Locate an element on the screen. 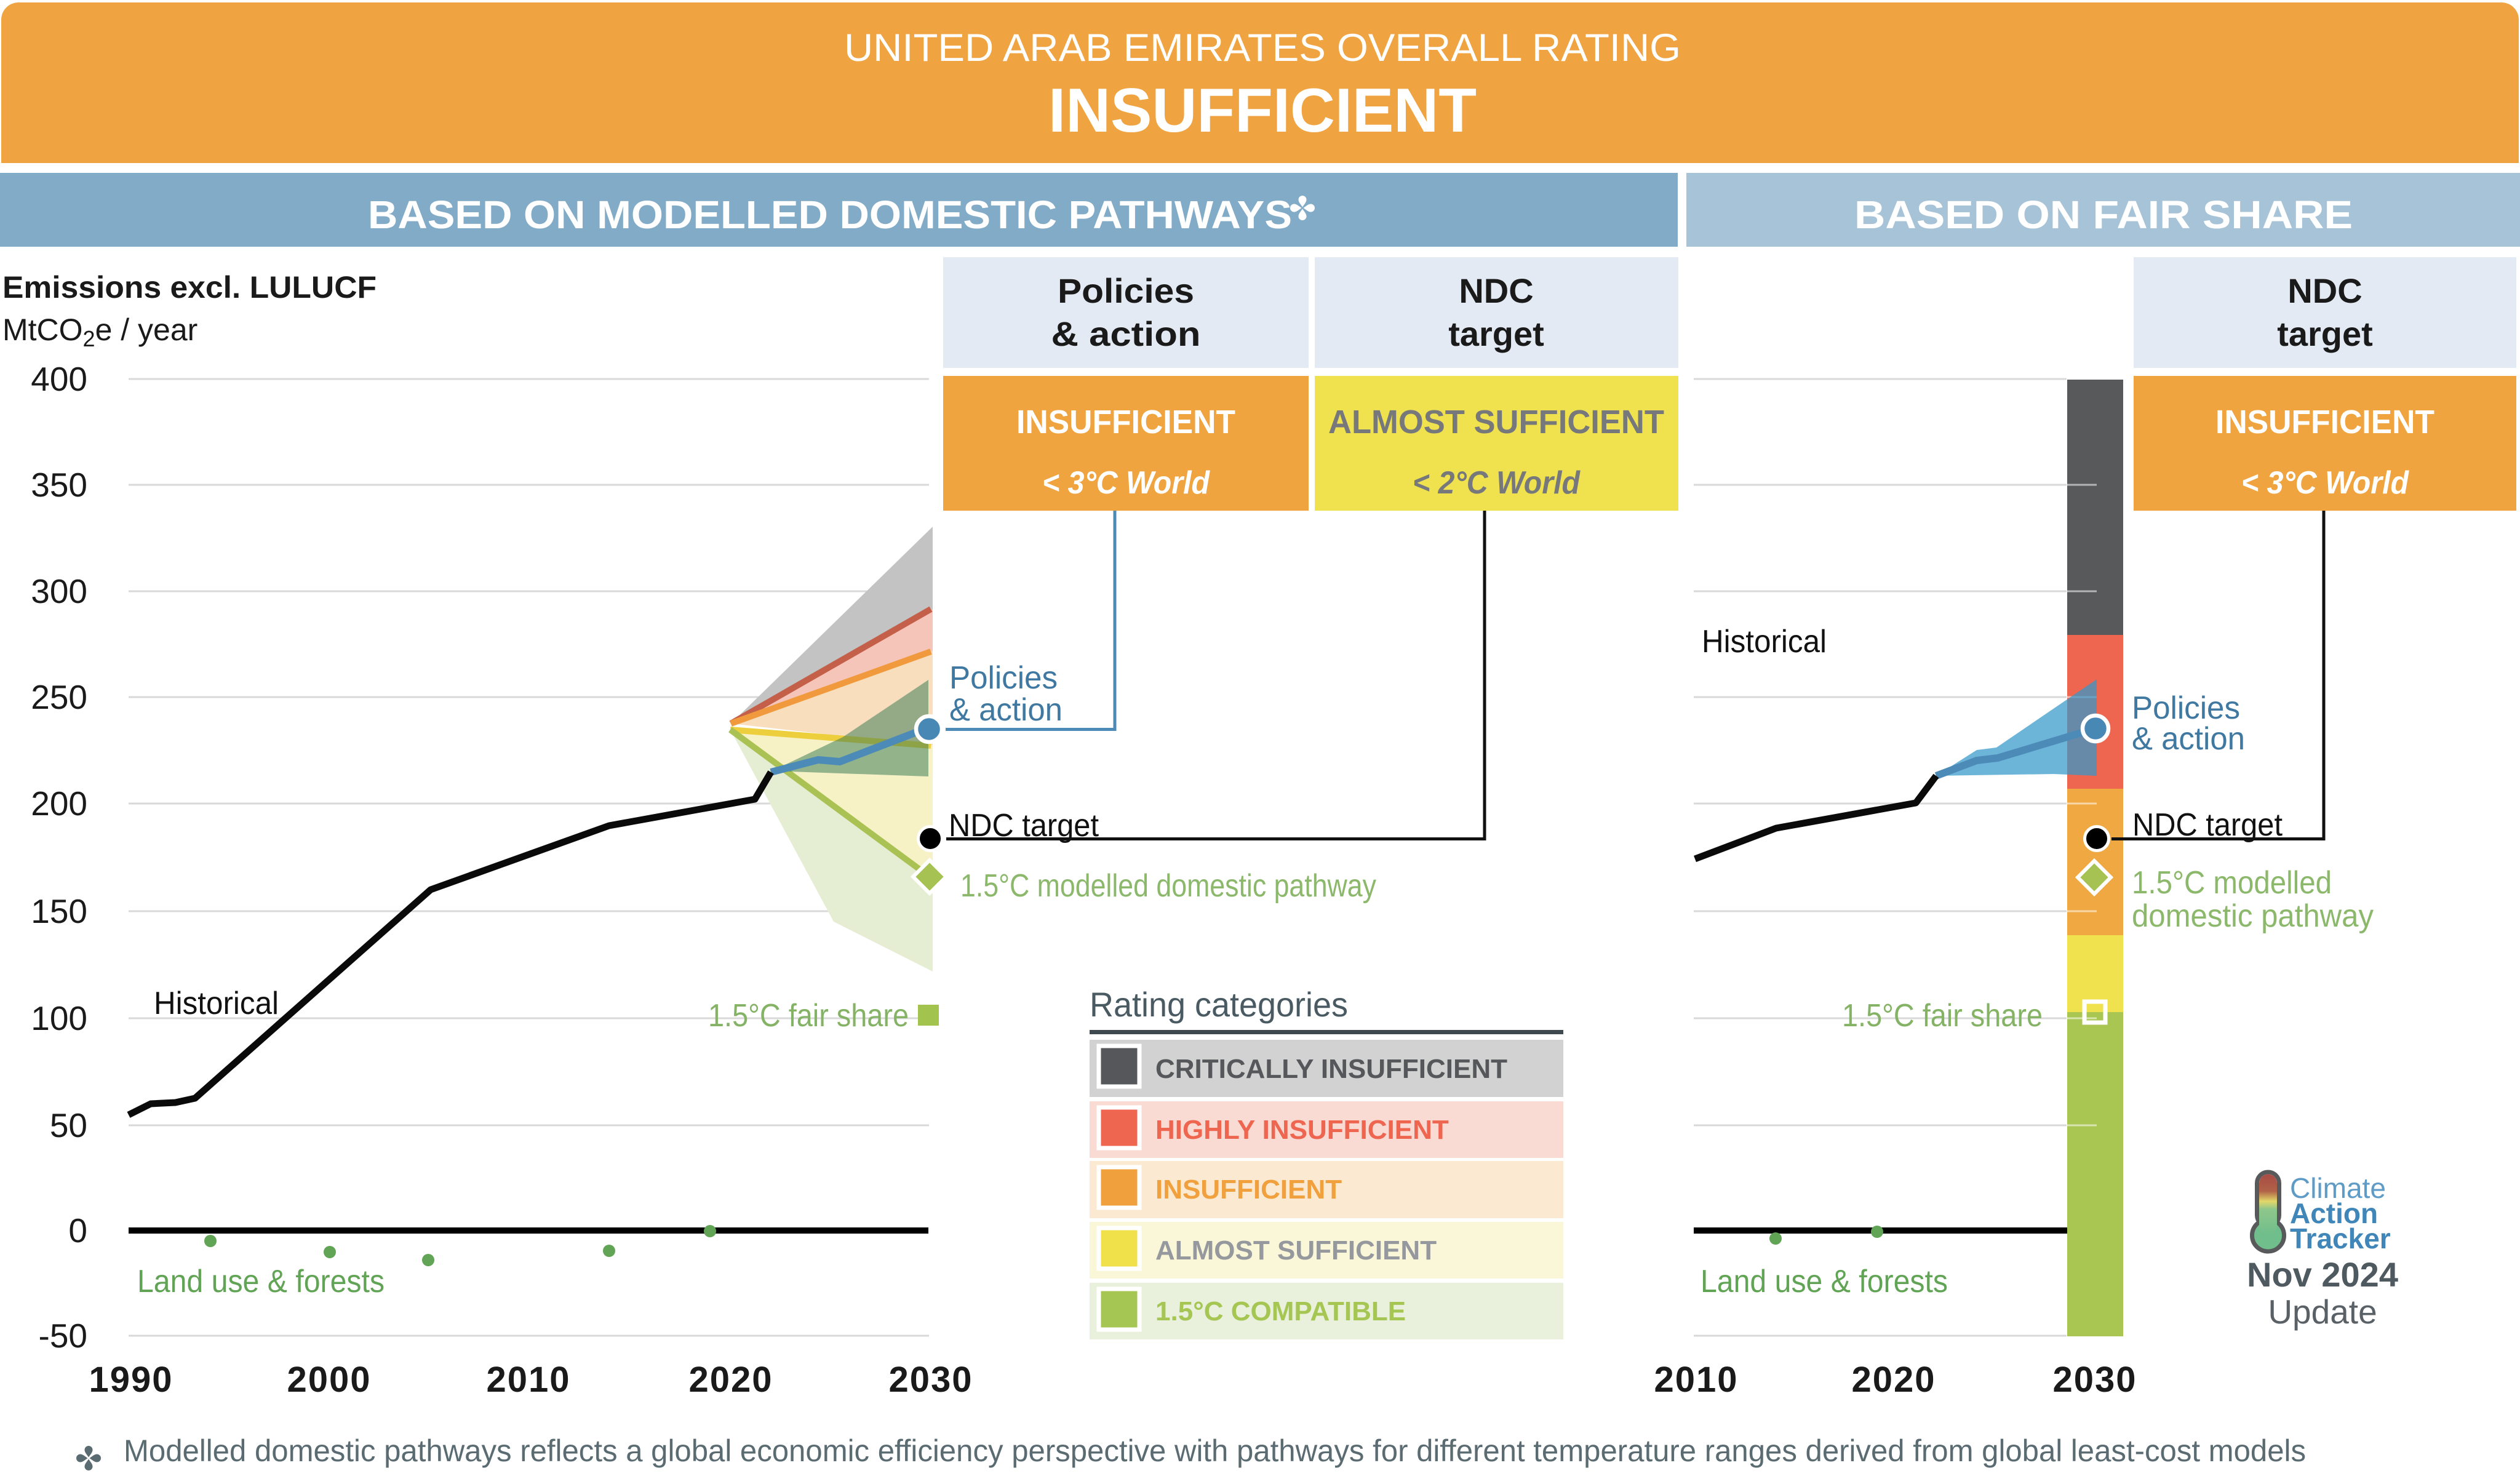  svg-text: 100 is located at coordinates (59, 1018).